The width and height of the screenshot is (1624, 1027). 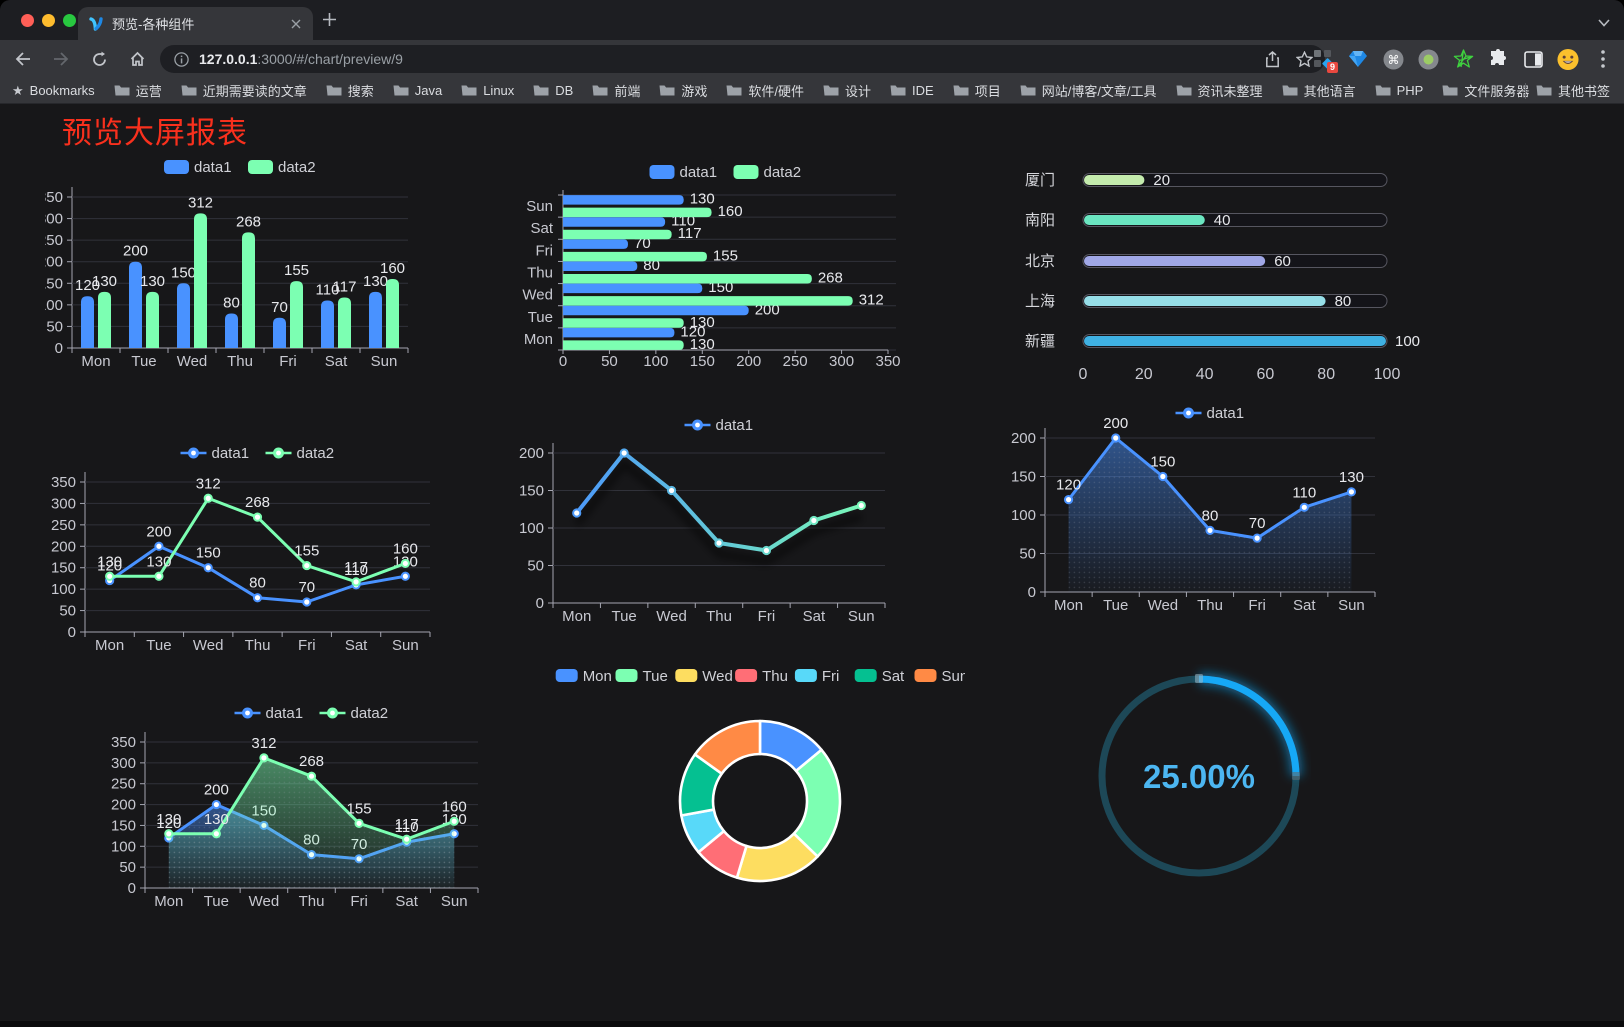 I want to click on extension-green-star-icon, so click(x=1463, y=59).